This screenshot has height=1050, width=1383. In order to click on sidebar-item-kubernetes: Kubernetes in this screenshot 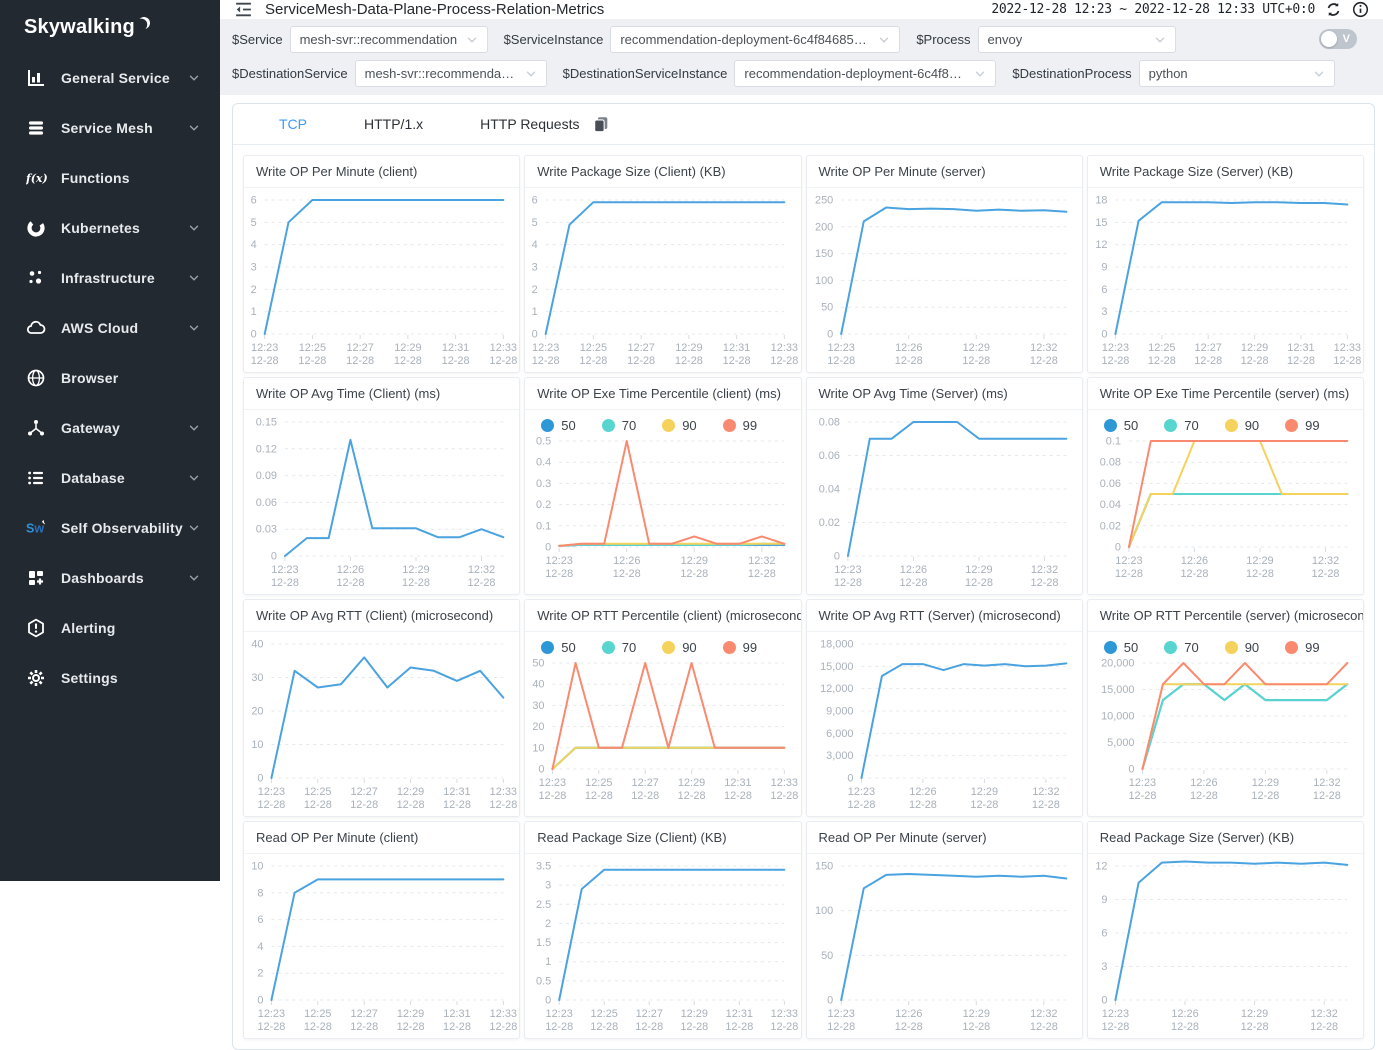, I will do `click(110, 228)`.